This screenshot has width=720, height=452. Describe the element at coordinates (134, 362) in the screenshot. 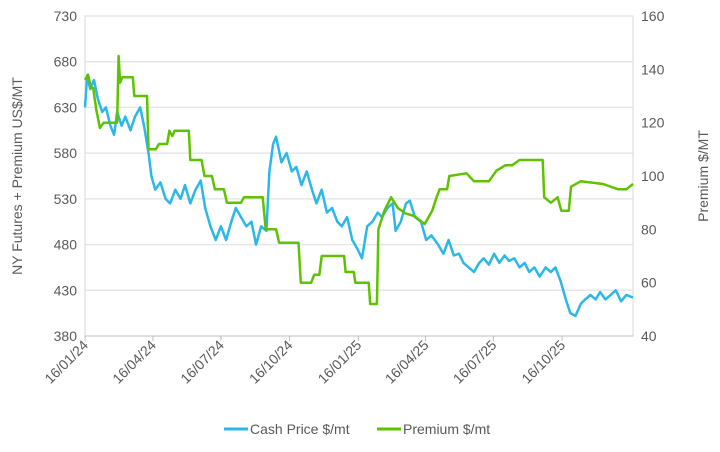

I see `x-tick-label: 16/04/24` at that location.